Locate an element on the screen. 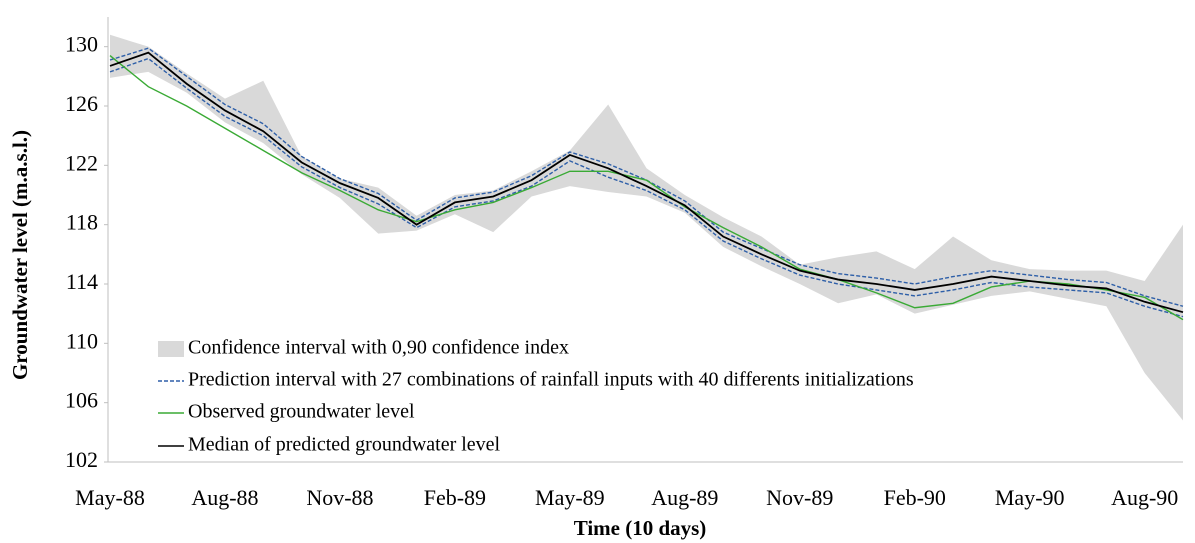 The width and height of the screenshot is (1195, 543). y-tick-label: 114 is located at coordinates (82, 281).